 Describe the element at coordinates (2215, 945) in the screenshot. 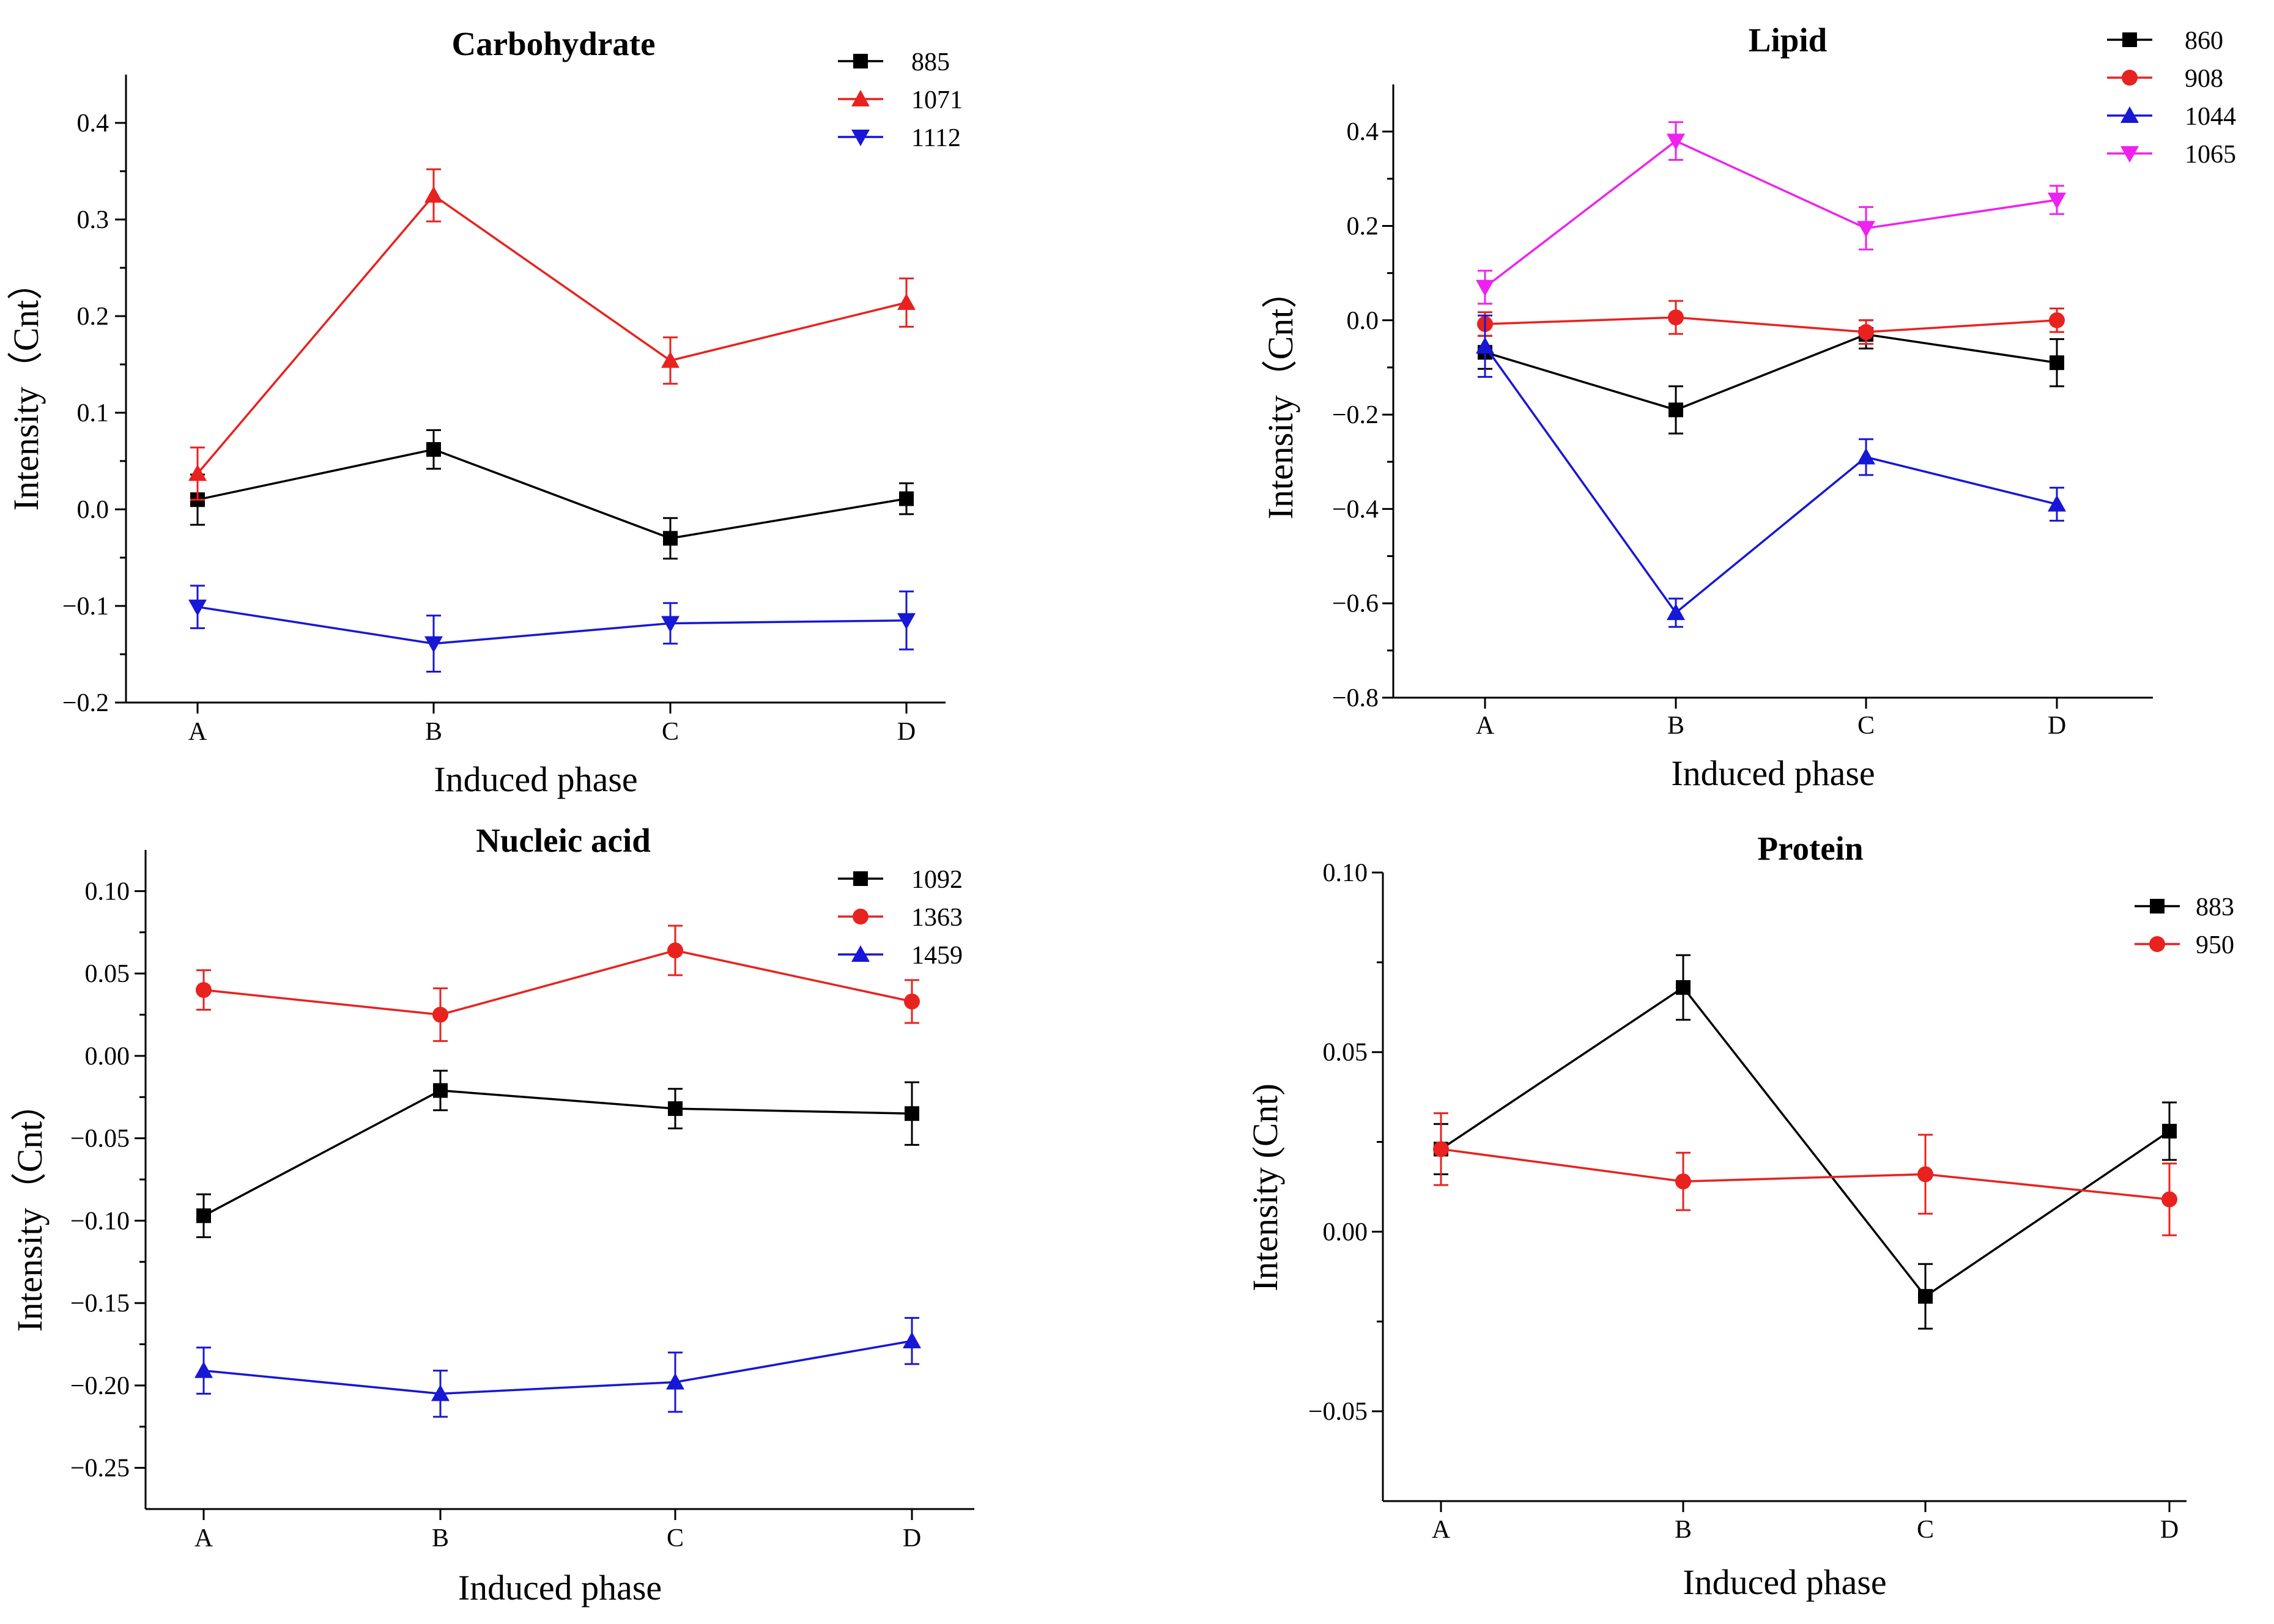

I see `protein-legend-label: 950` at that location.